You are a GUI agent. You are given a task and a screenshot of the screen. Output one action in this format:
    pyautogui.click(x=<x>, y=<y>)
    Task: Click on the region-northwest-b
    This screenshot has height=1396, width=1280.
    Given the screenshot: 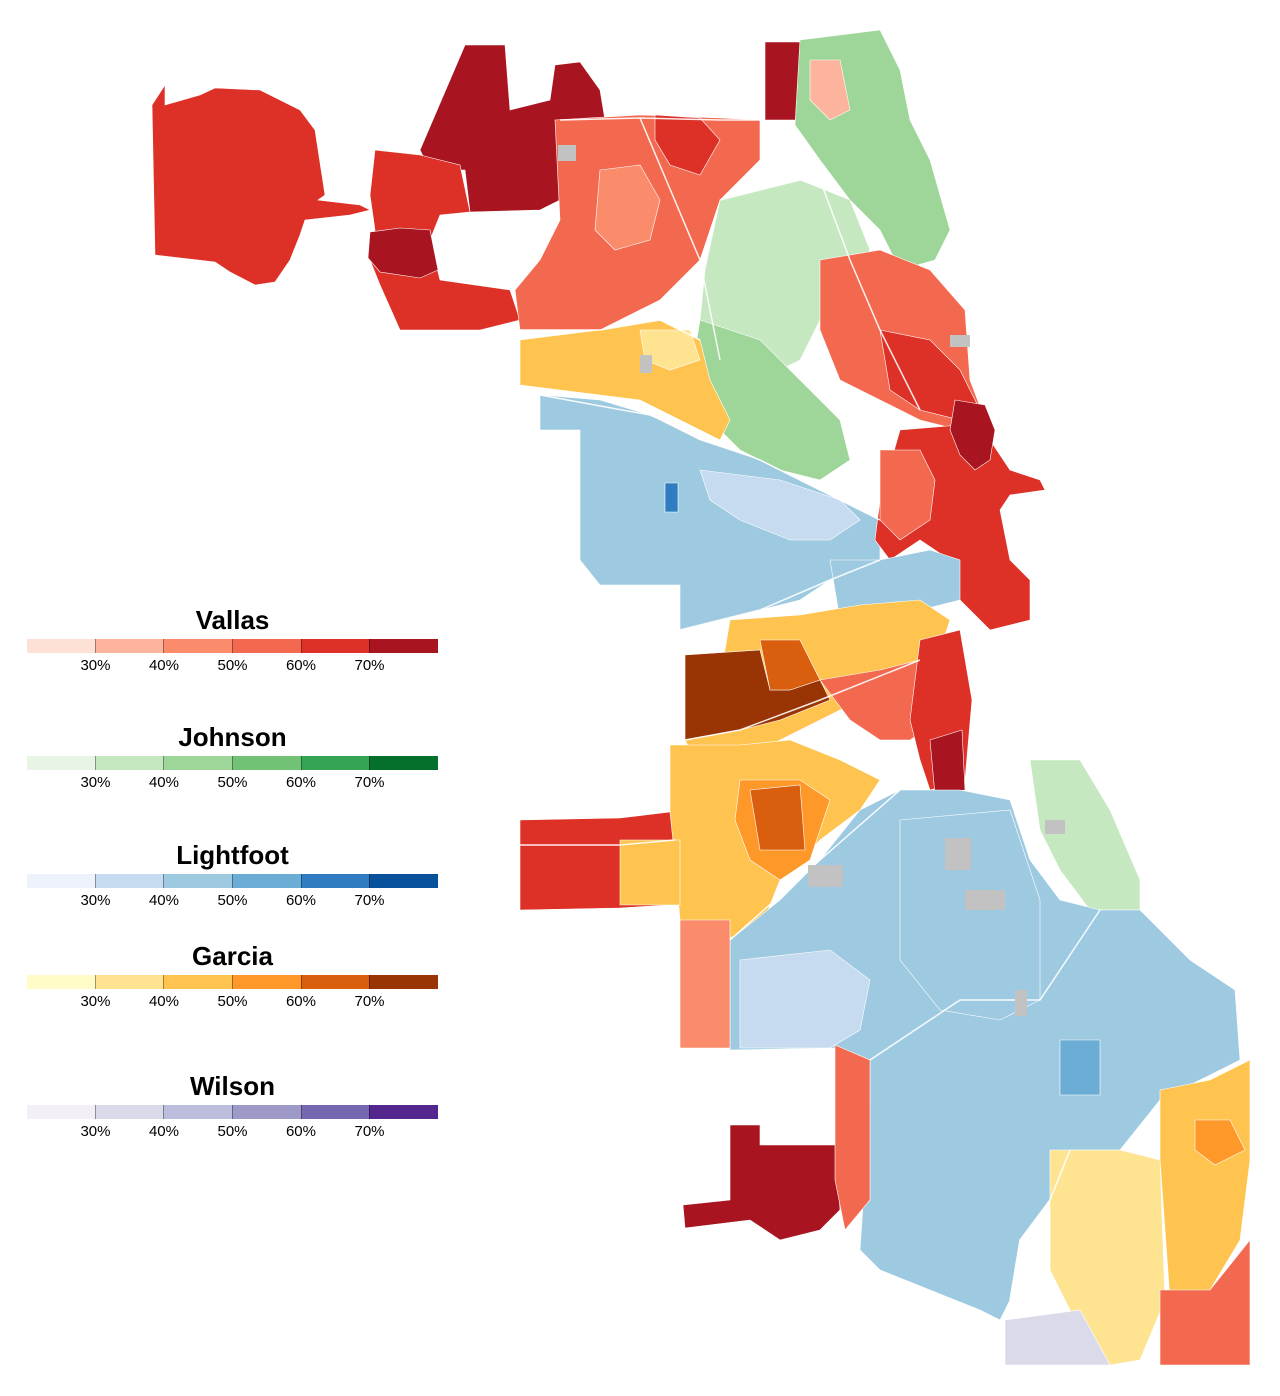 What is the action you would take?
    pyautogui.click(x=403, y=253)
    